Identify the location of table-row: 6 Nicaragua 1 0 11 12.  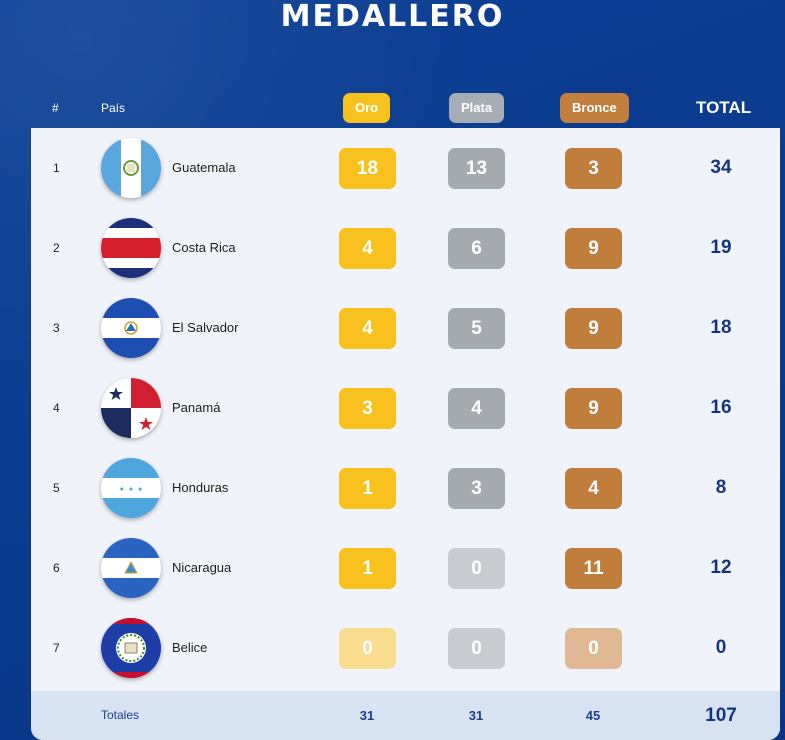
(405, 568).